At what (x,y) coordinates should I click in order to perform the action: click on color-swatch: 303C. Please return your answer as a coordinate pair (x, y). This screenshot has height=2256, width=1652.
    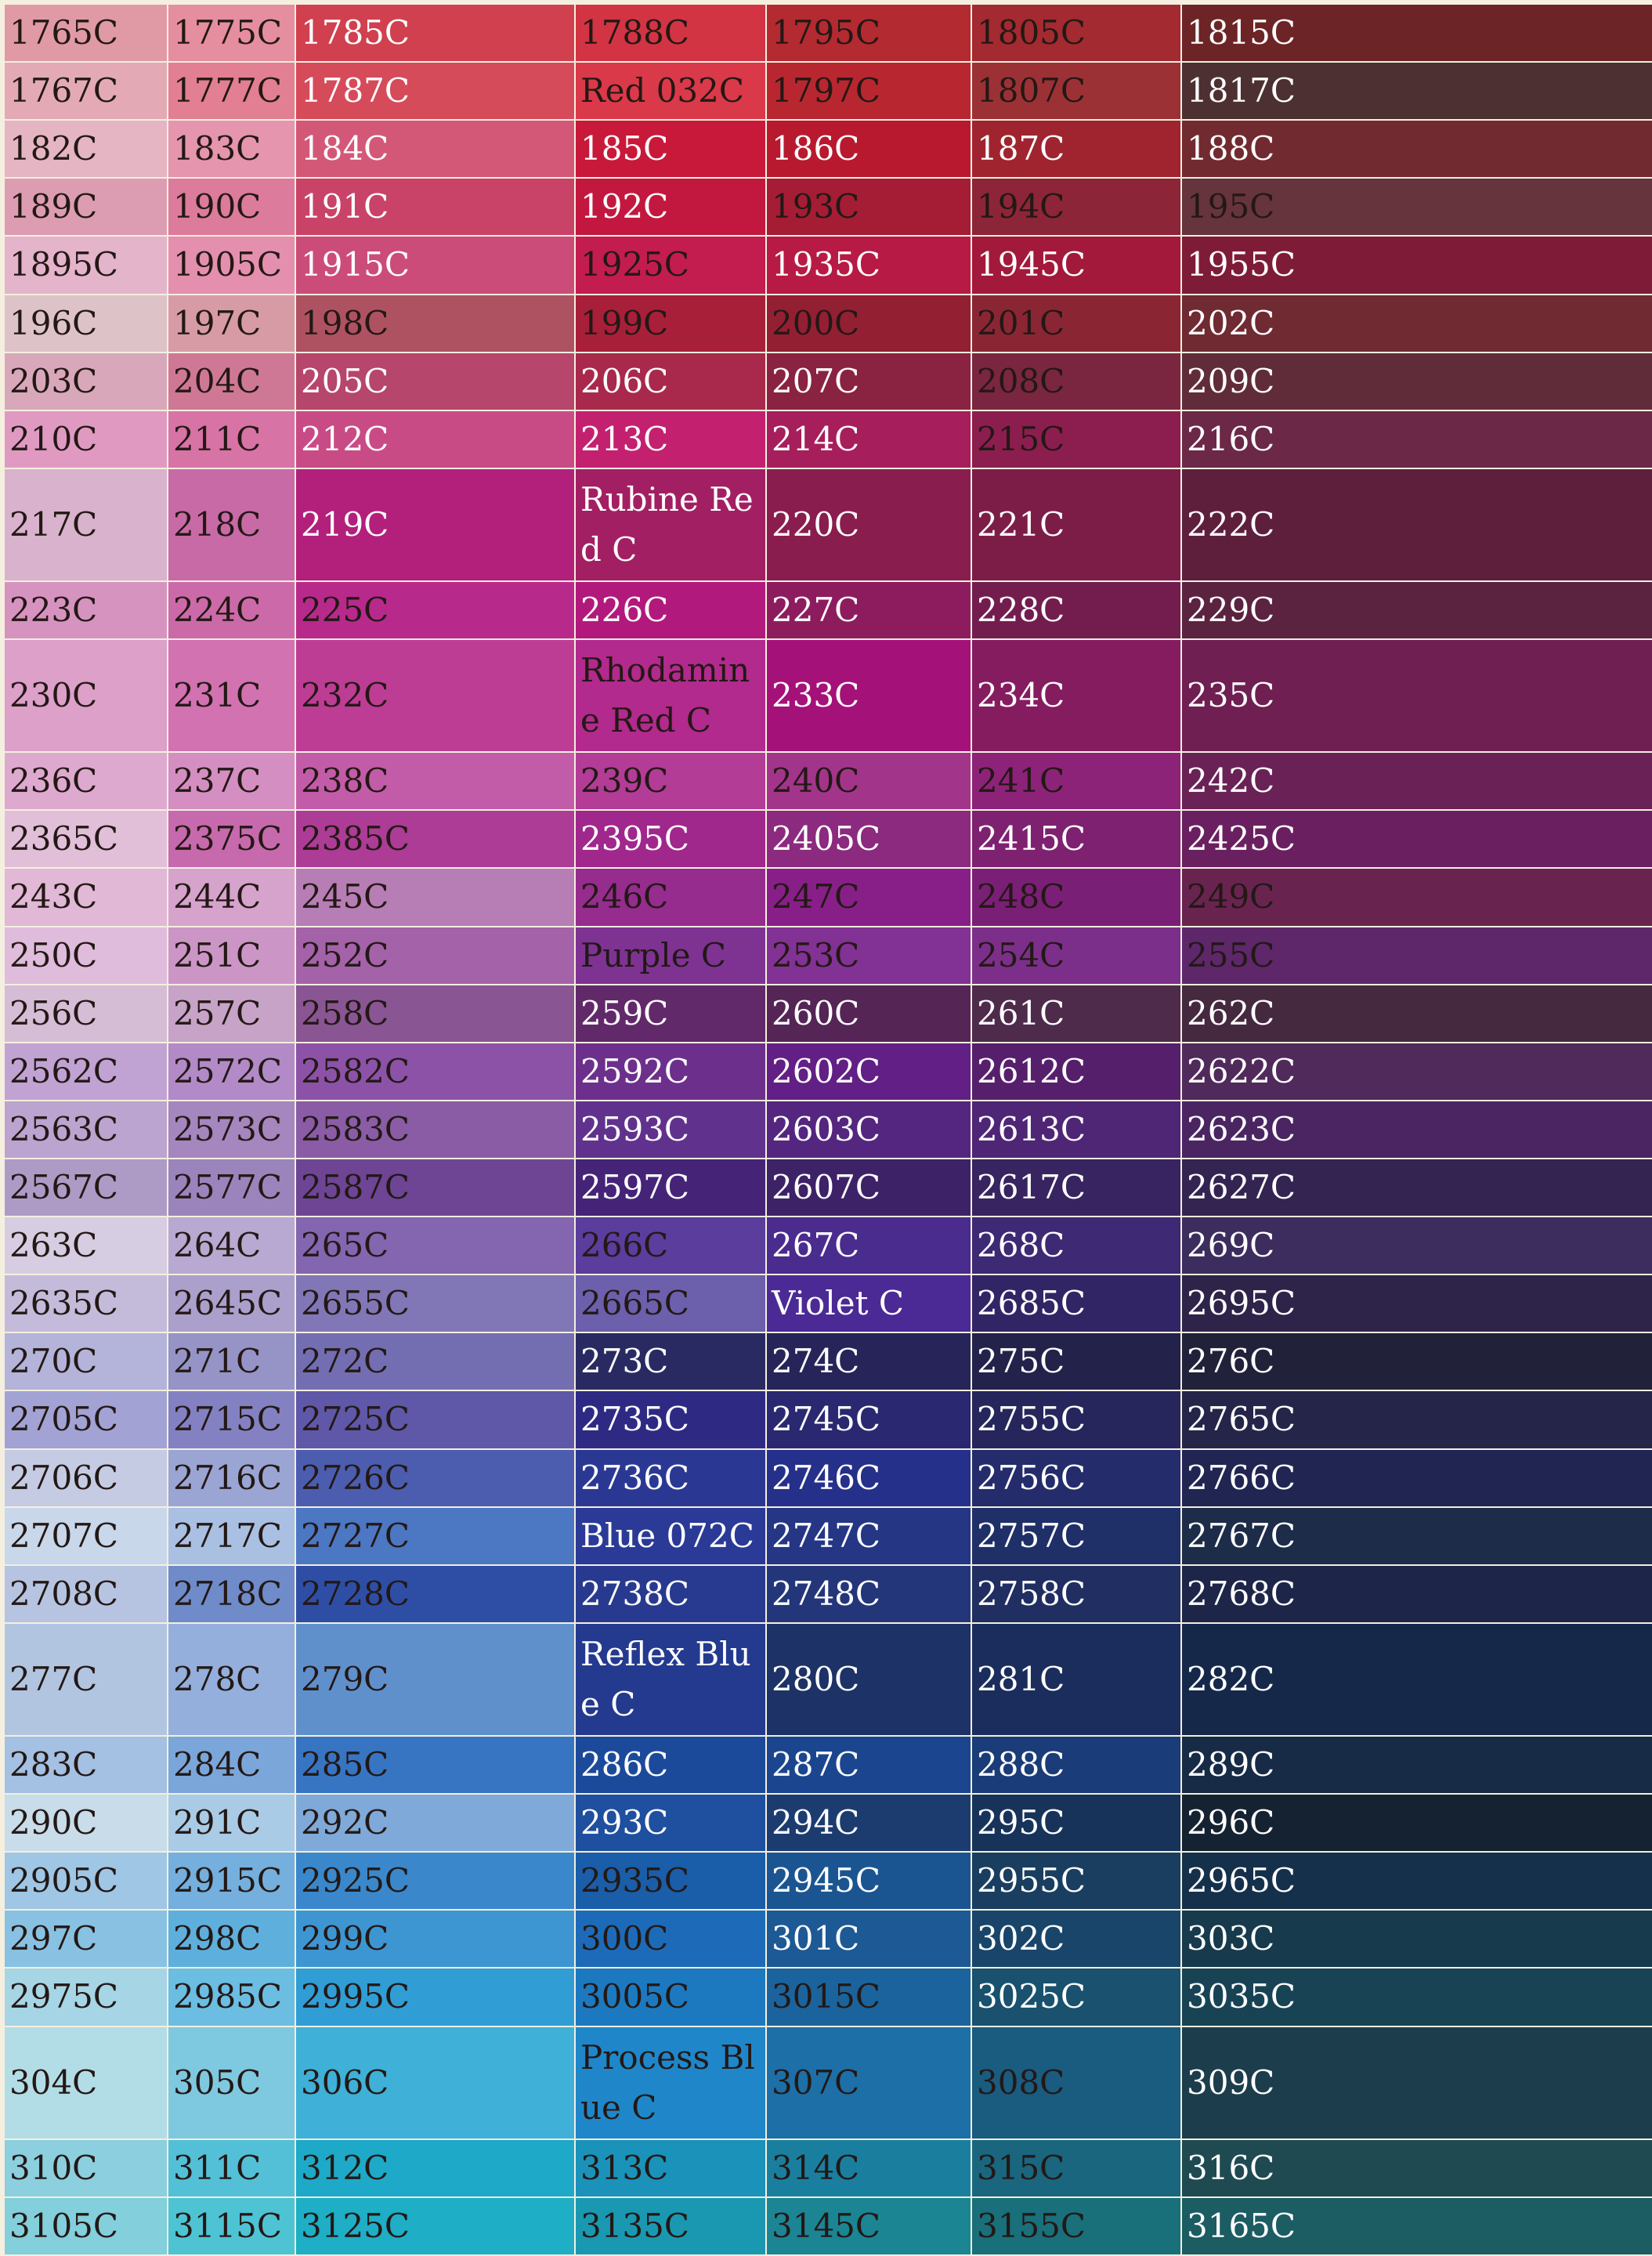
    Looking at the image, I should click on (1416, 1939).